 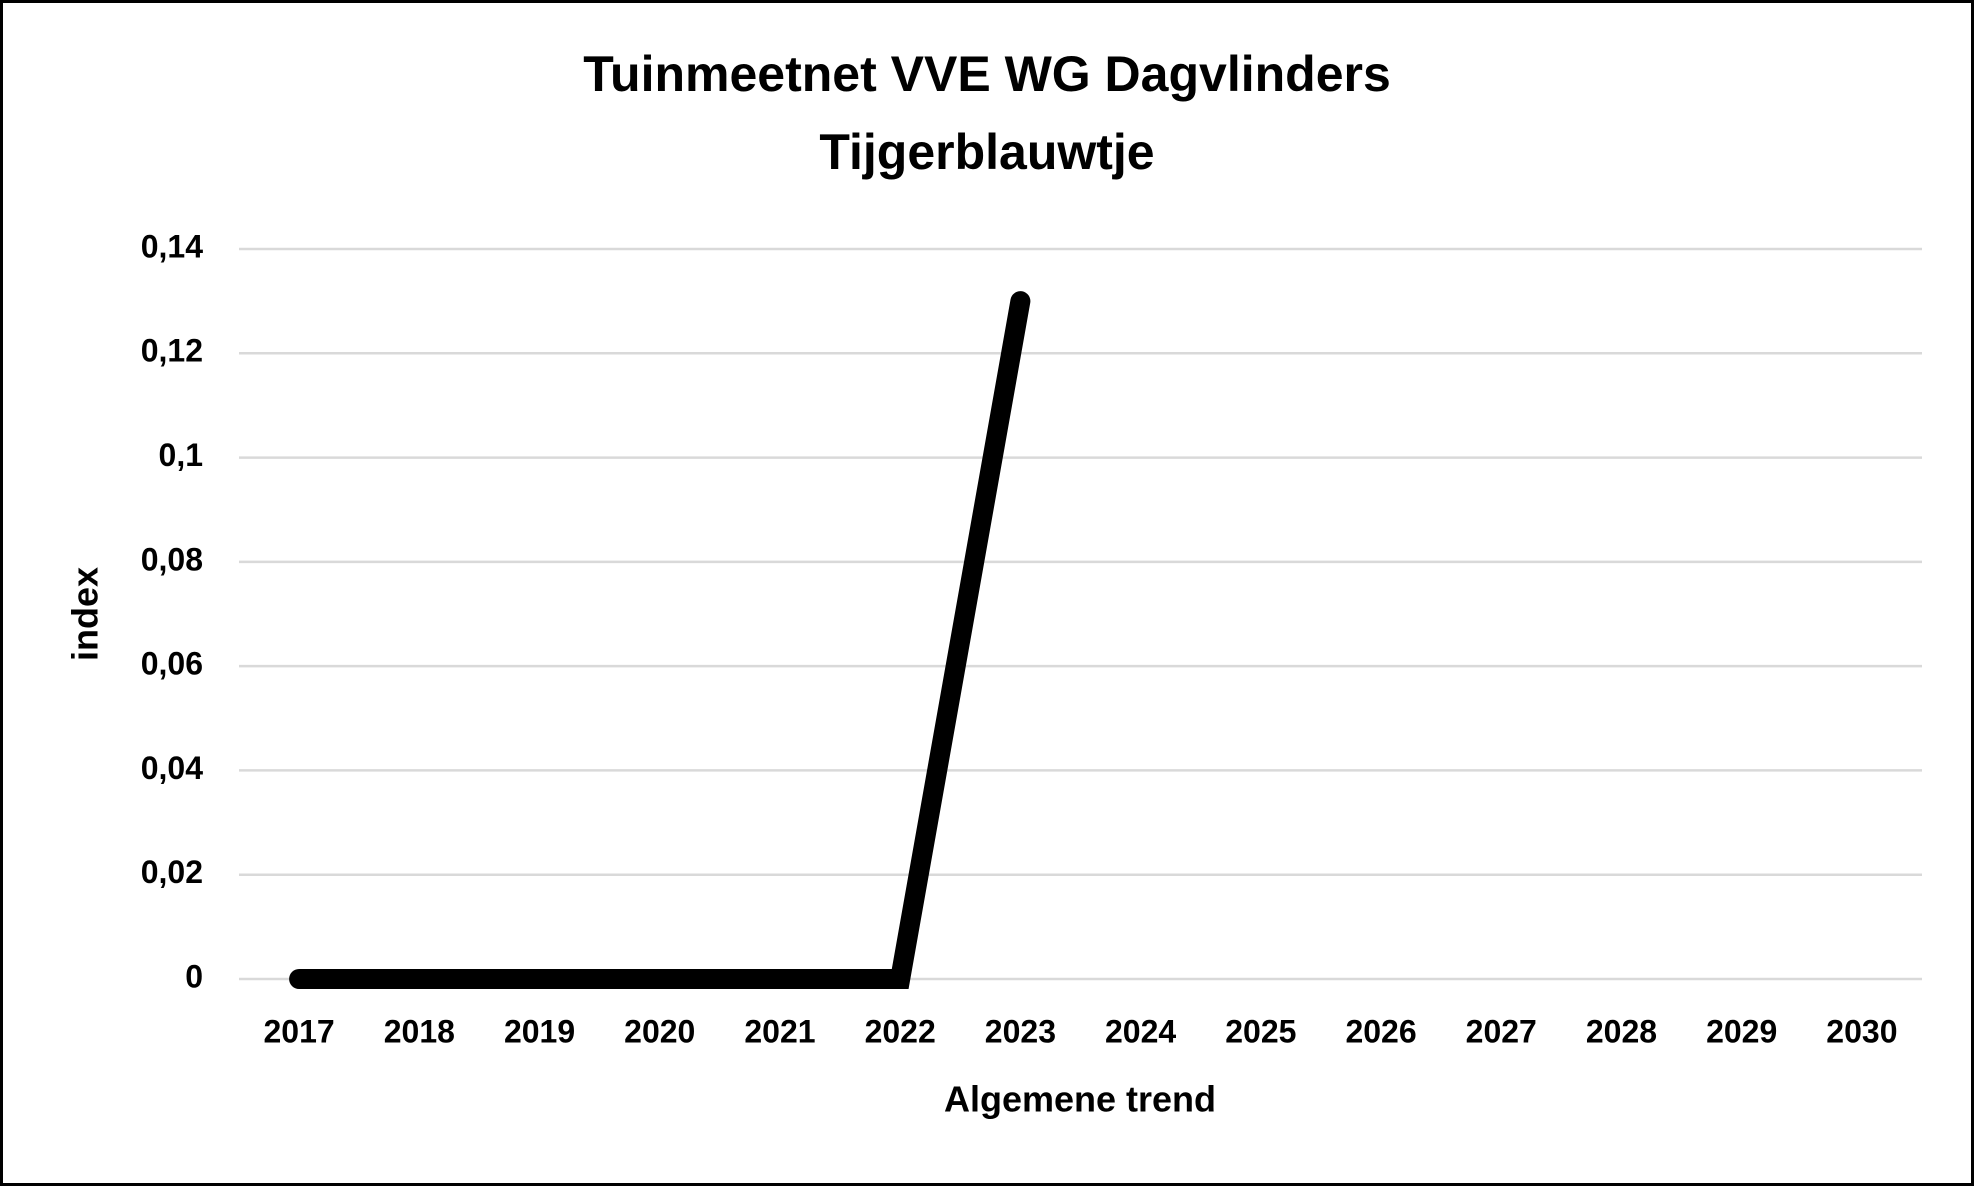 What do you see at coordinates (900, 1031) in the screenshot?
I see `x-tick-label: 2022` at bounding box center [900, 1031].